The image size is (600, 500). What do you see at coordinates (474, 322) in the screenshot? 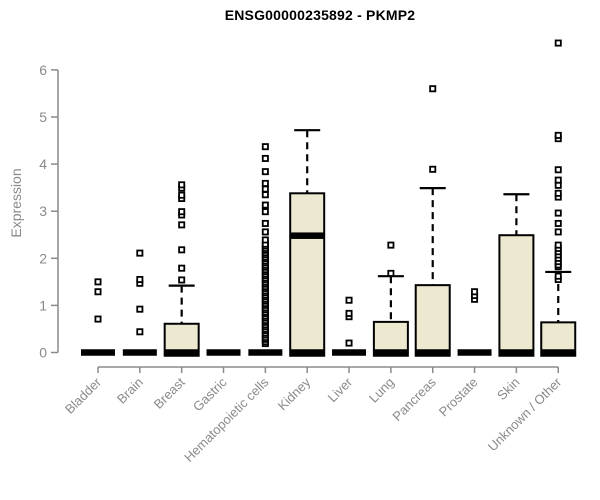
I see `boxplot-prostate` at bounding box center [474, 322].